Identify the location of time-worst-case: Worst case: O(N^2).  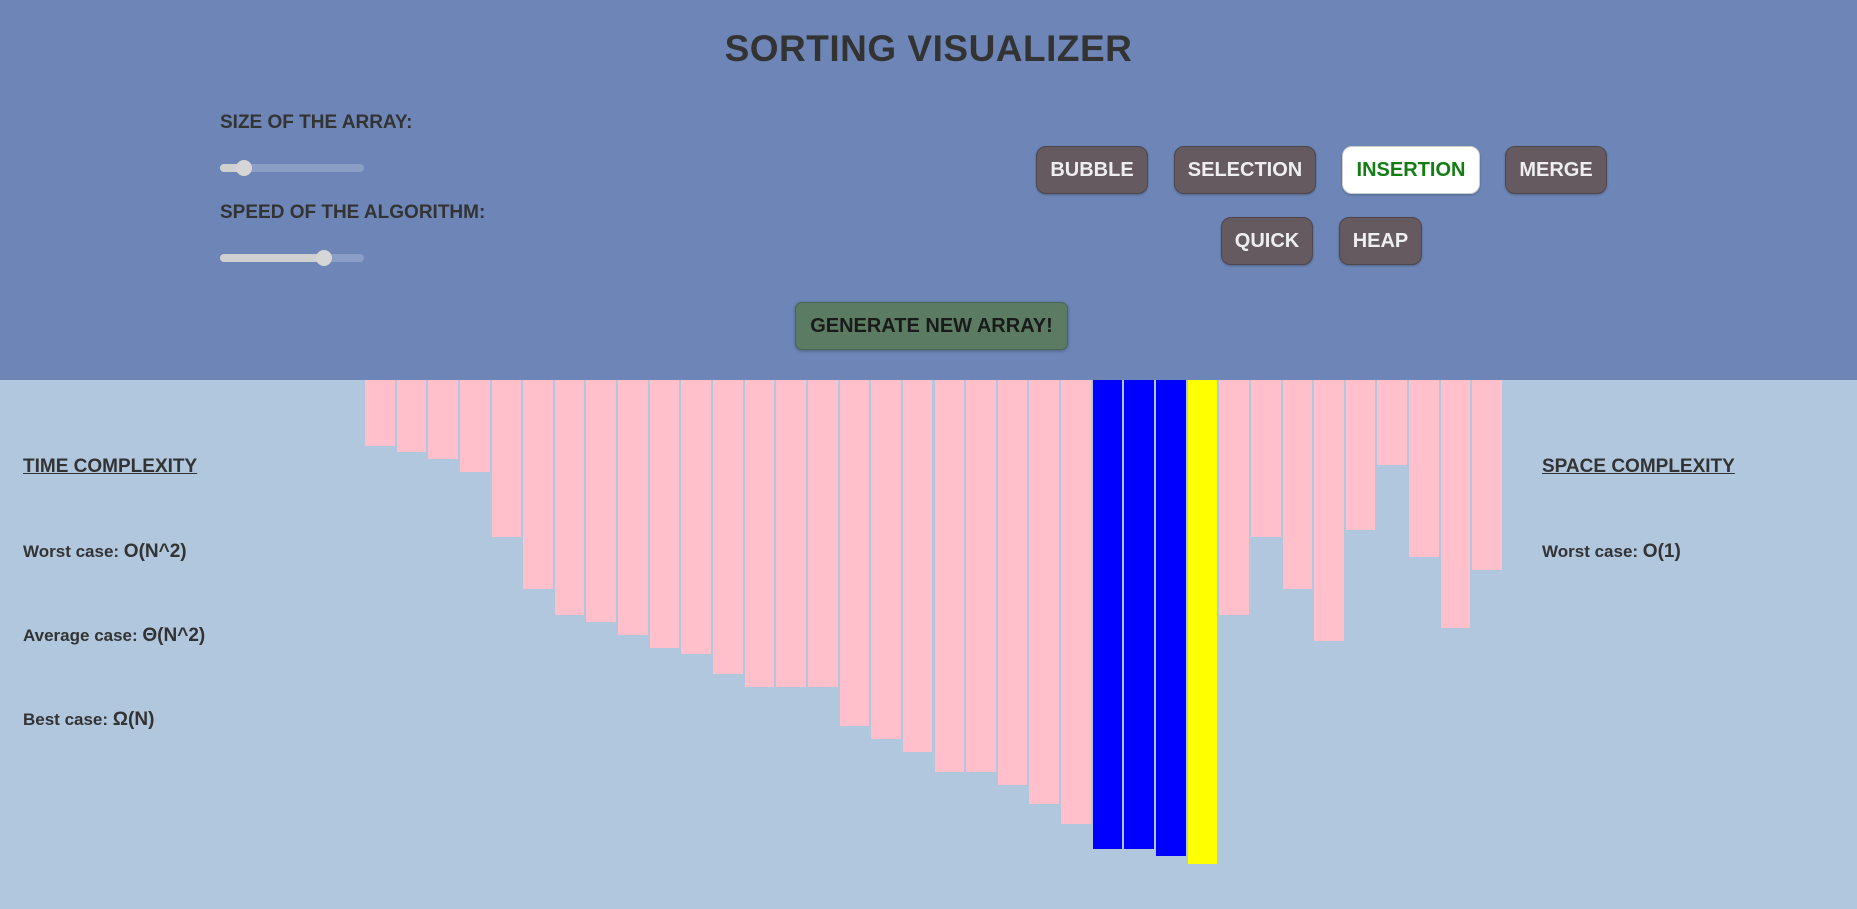
(105, 552).